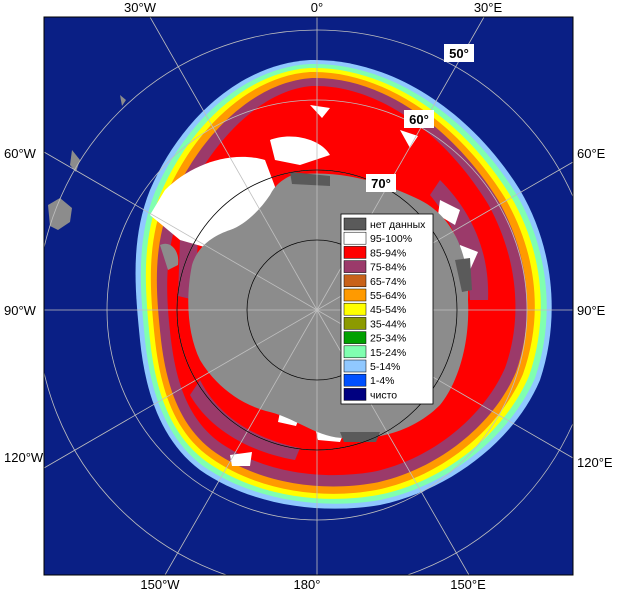  Describe the element at coordinates (391, 239) in the screenshot. I see `legend-label: 95-100%` at that location.